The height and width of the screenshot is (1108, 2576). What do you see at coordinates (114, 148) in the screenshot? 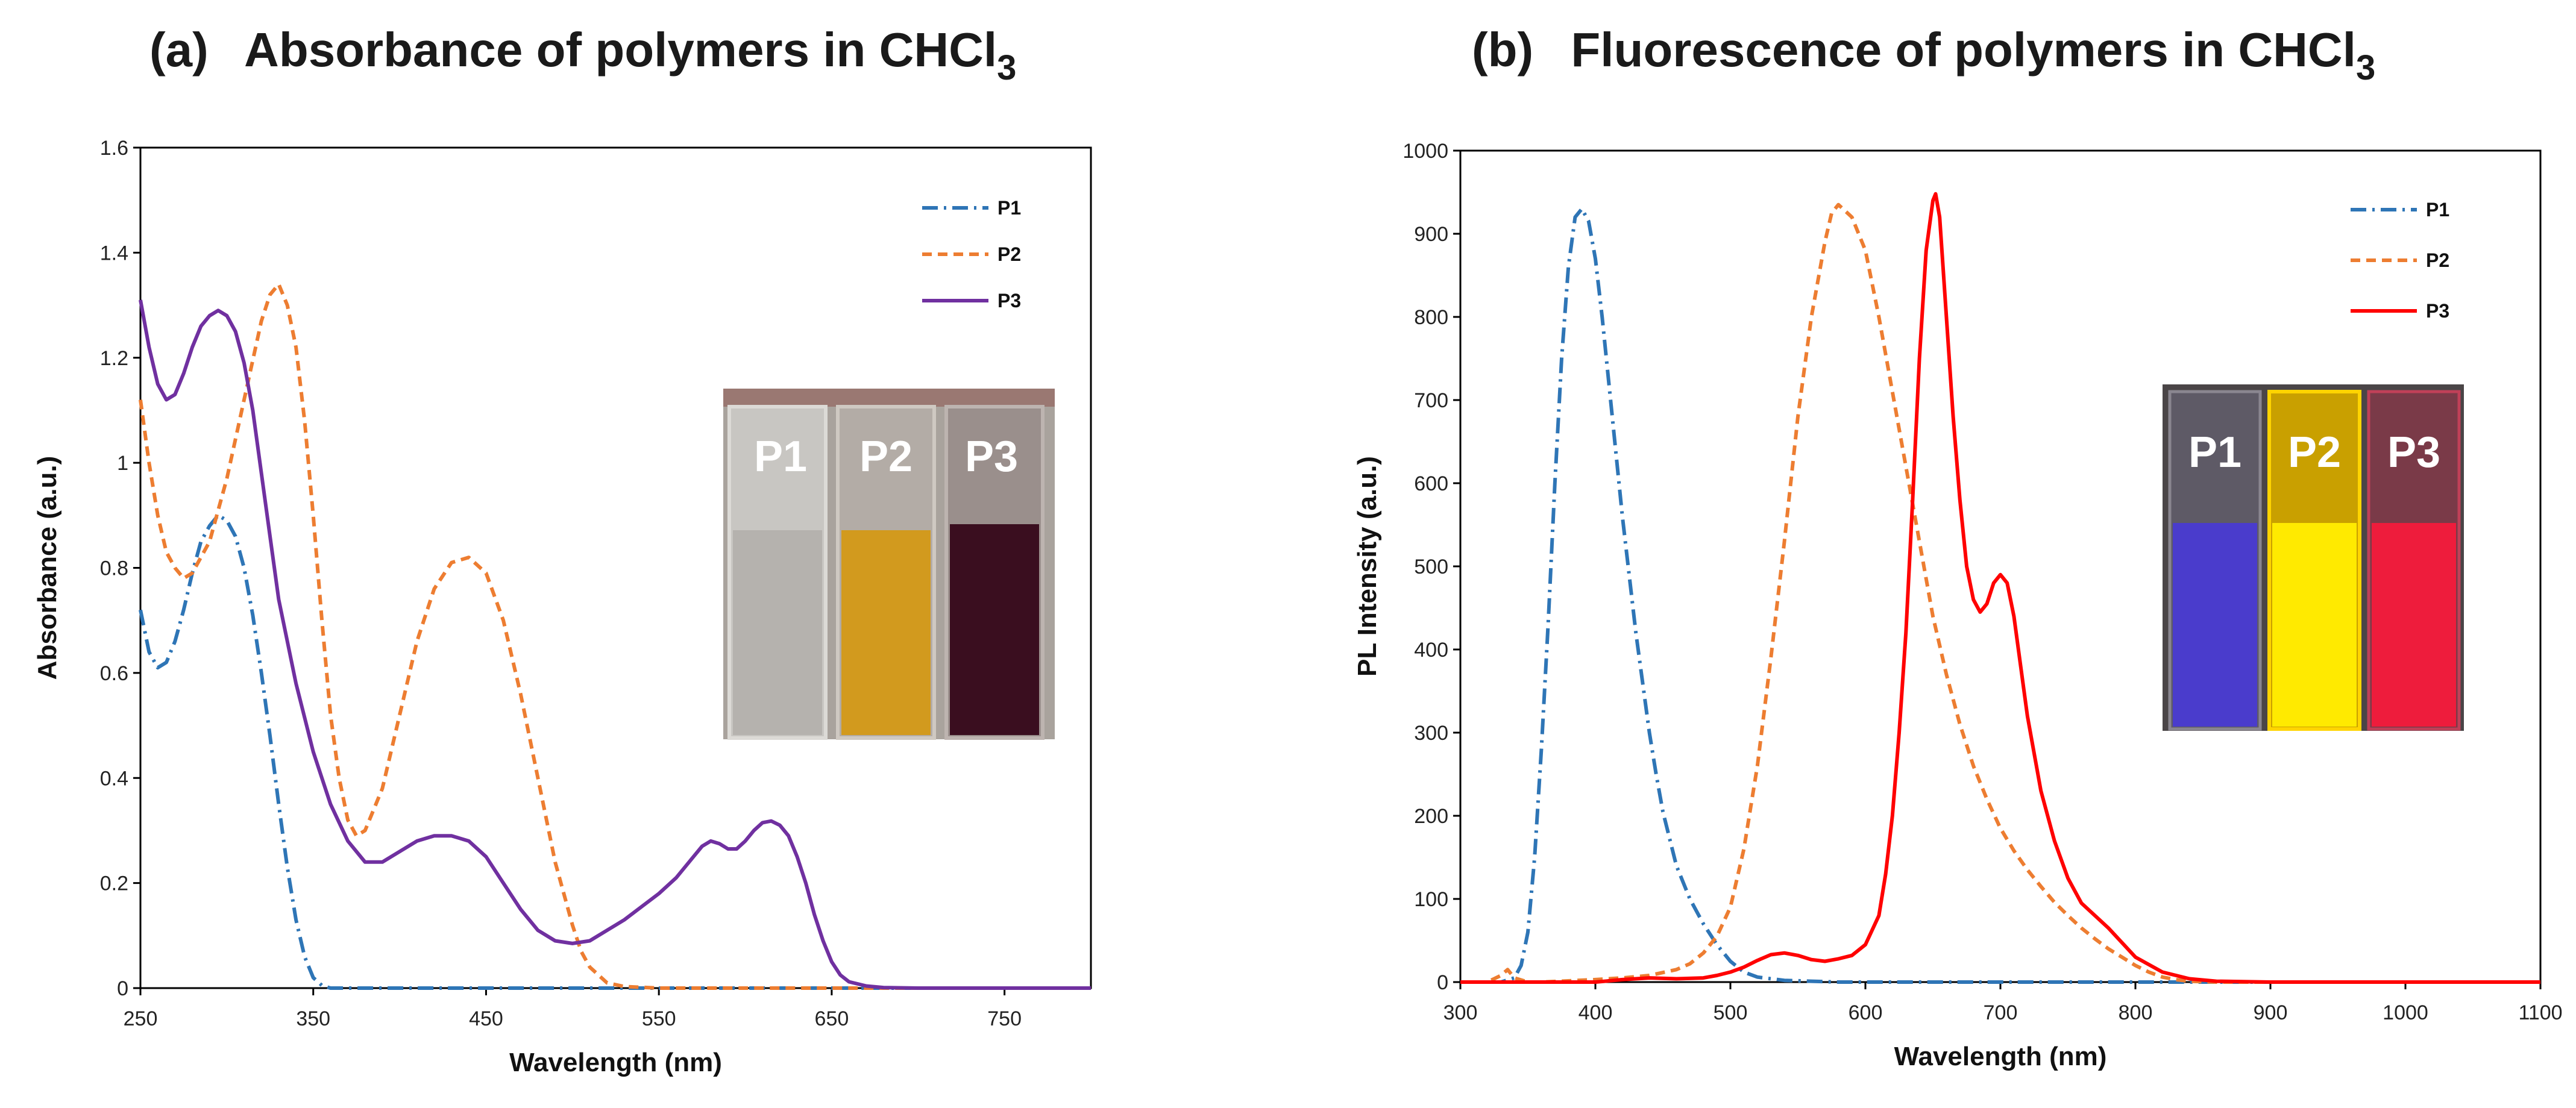
I see `y-tick-label: 1.6` at bounding box center [114, 148].